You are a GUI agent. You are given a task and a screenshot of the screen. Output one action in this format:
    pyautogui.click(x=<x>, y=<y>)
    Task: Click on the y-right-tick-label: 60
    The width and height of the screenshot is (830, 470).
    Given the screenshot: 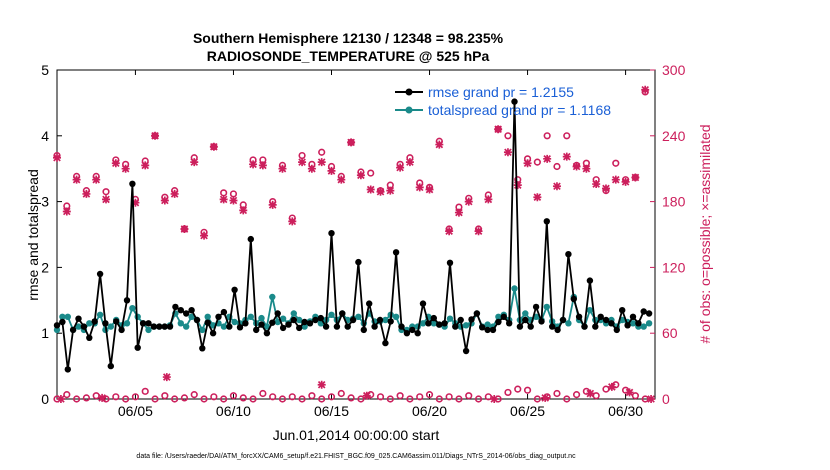 What is the action you would take?
    pyautogui.click(x=670, y=333)
    